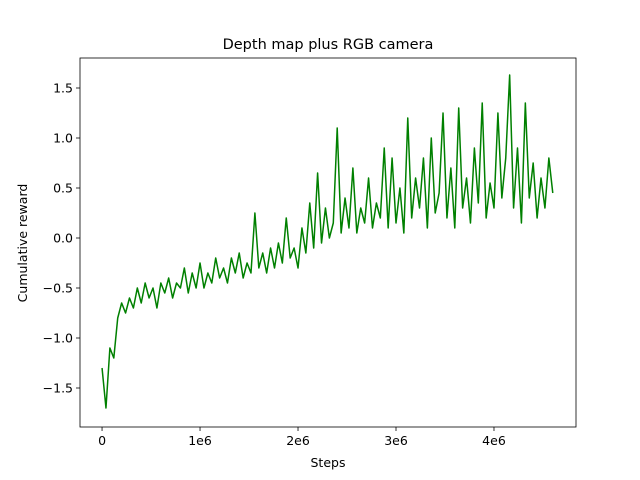  Describe the element at coordinates (328, 45) in the screenshot. I see `chart-title: Depth map plus RGB camera` at that location.